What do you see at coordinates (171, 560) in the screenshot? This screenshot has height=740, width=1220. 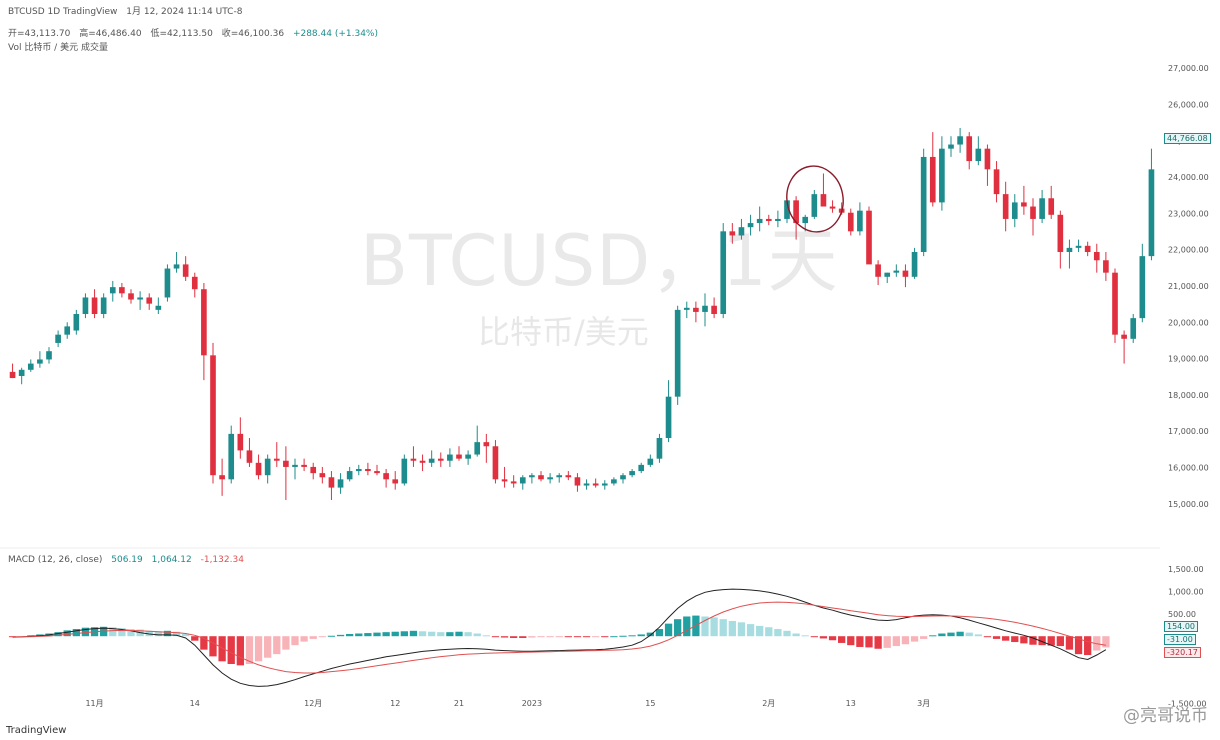 I see `macd-value-macd: 1,064.12` at bounding box center [171, 560].